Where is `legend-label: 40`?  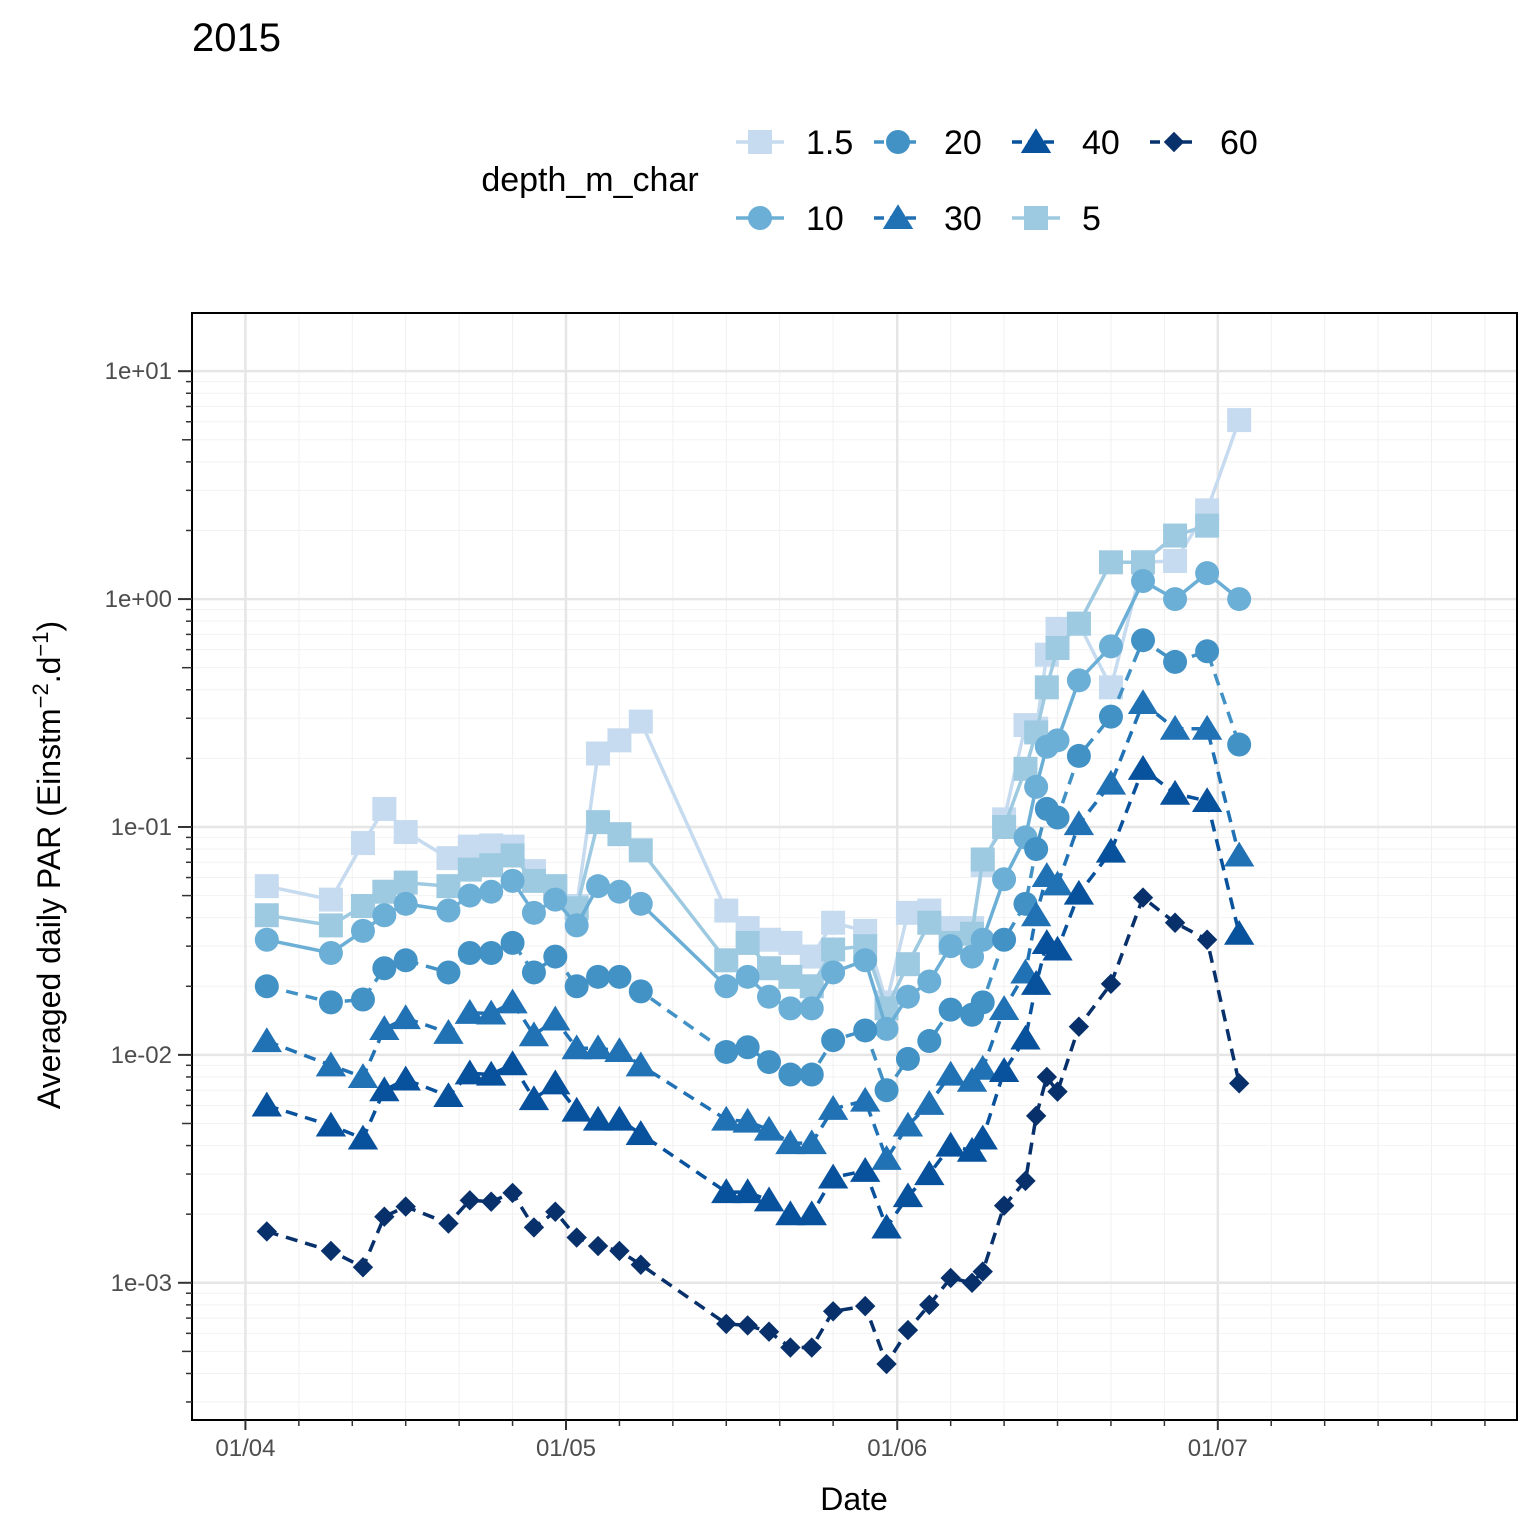 legend-label: 40 is located at coordinates (1101, 143).